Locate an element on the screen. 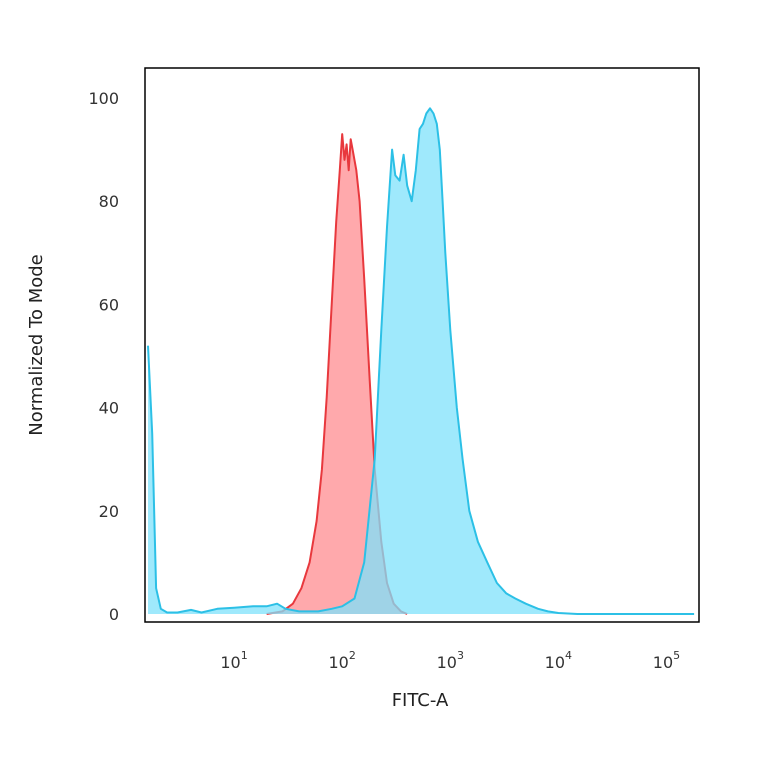  x-tick-label: 10³ is located at coordinates (450, 660).